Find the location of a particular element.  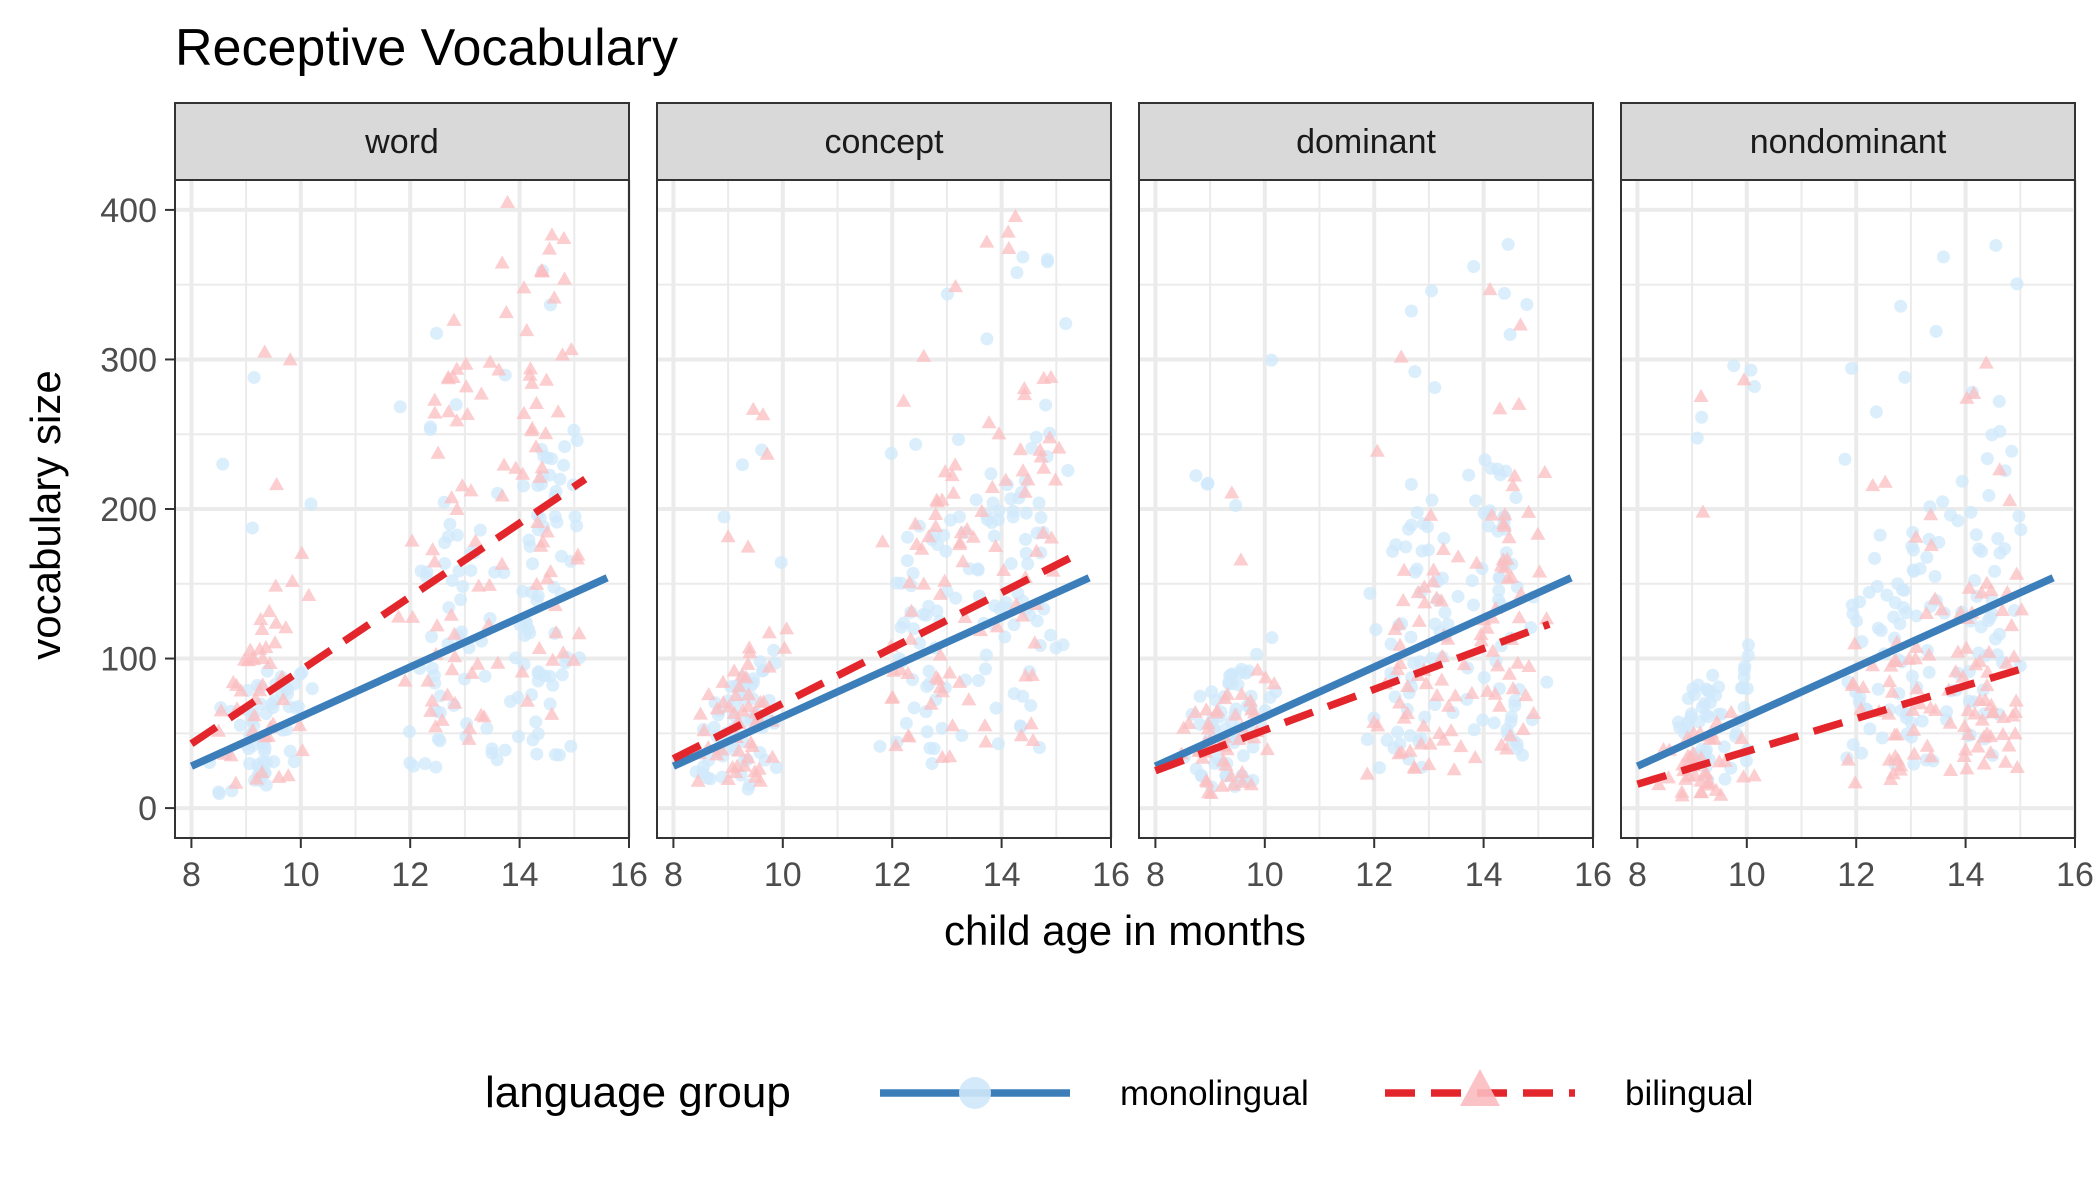

legend-key-marker is located at coordinates (1480, 1087).